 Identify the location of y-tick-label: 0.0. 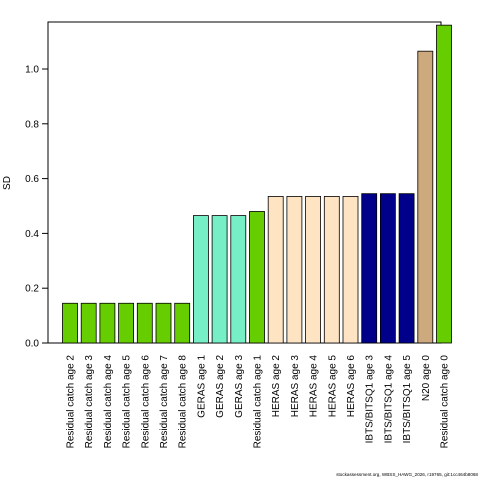
(32, 344).